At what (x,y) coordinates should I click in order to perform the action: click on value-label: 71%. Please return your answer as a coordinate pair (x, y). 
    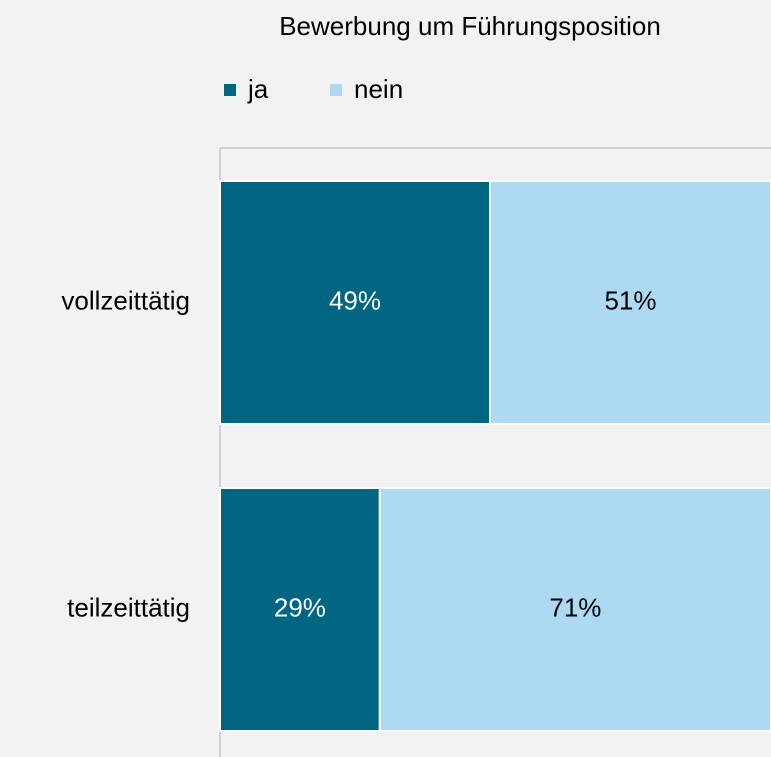
    Looking at the image, I should click on (575, 607).